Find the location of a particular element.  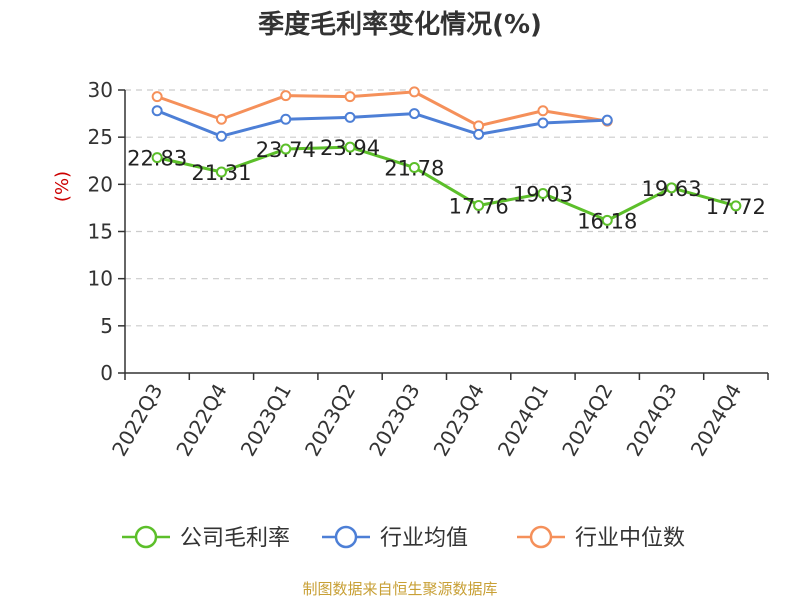

data-label: 17.72 is located at coordinates (736, 207).